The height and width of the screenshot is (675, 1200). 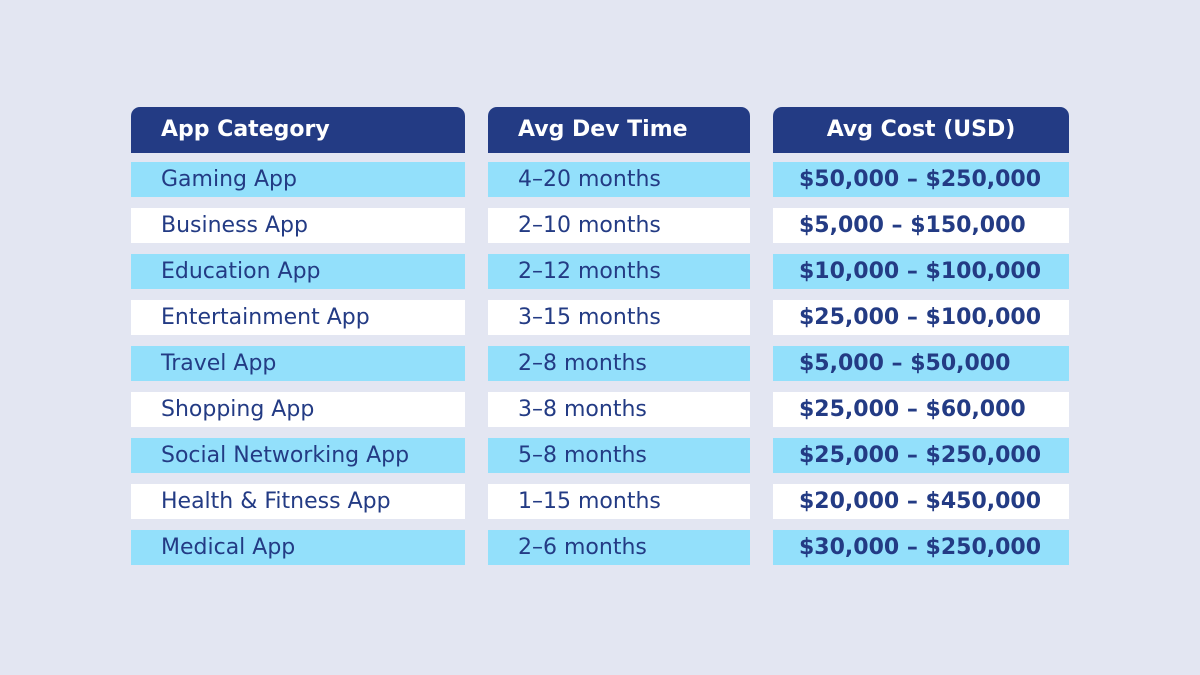 What do you see at coordinates (298, 179) in the screenshot?
I see `cell-category: Gaming App` at bounding box center [298, 179].